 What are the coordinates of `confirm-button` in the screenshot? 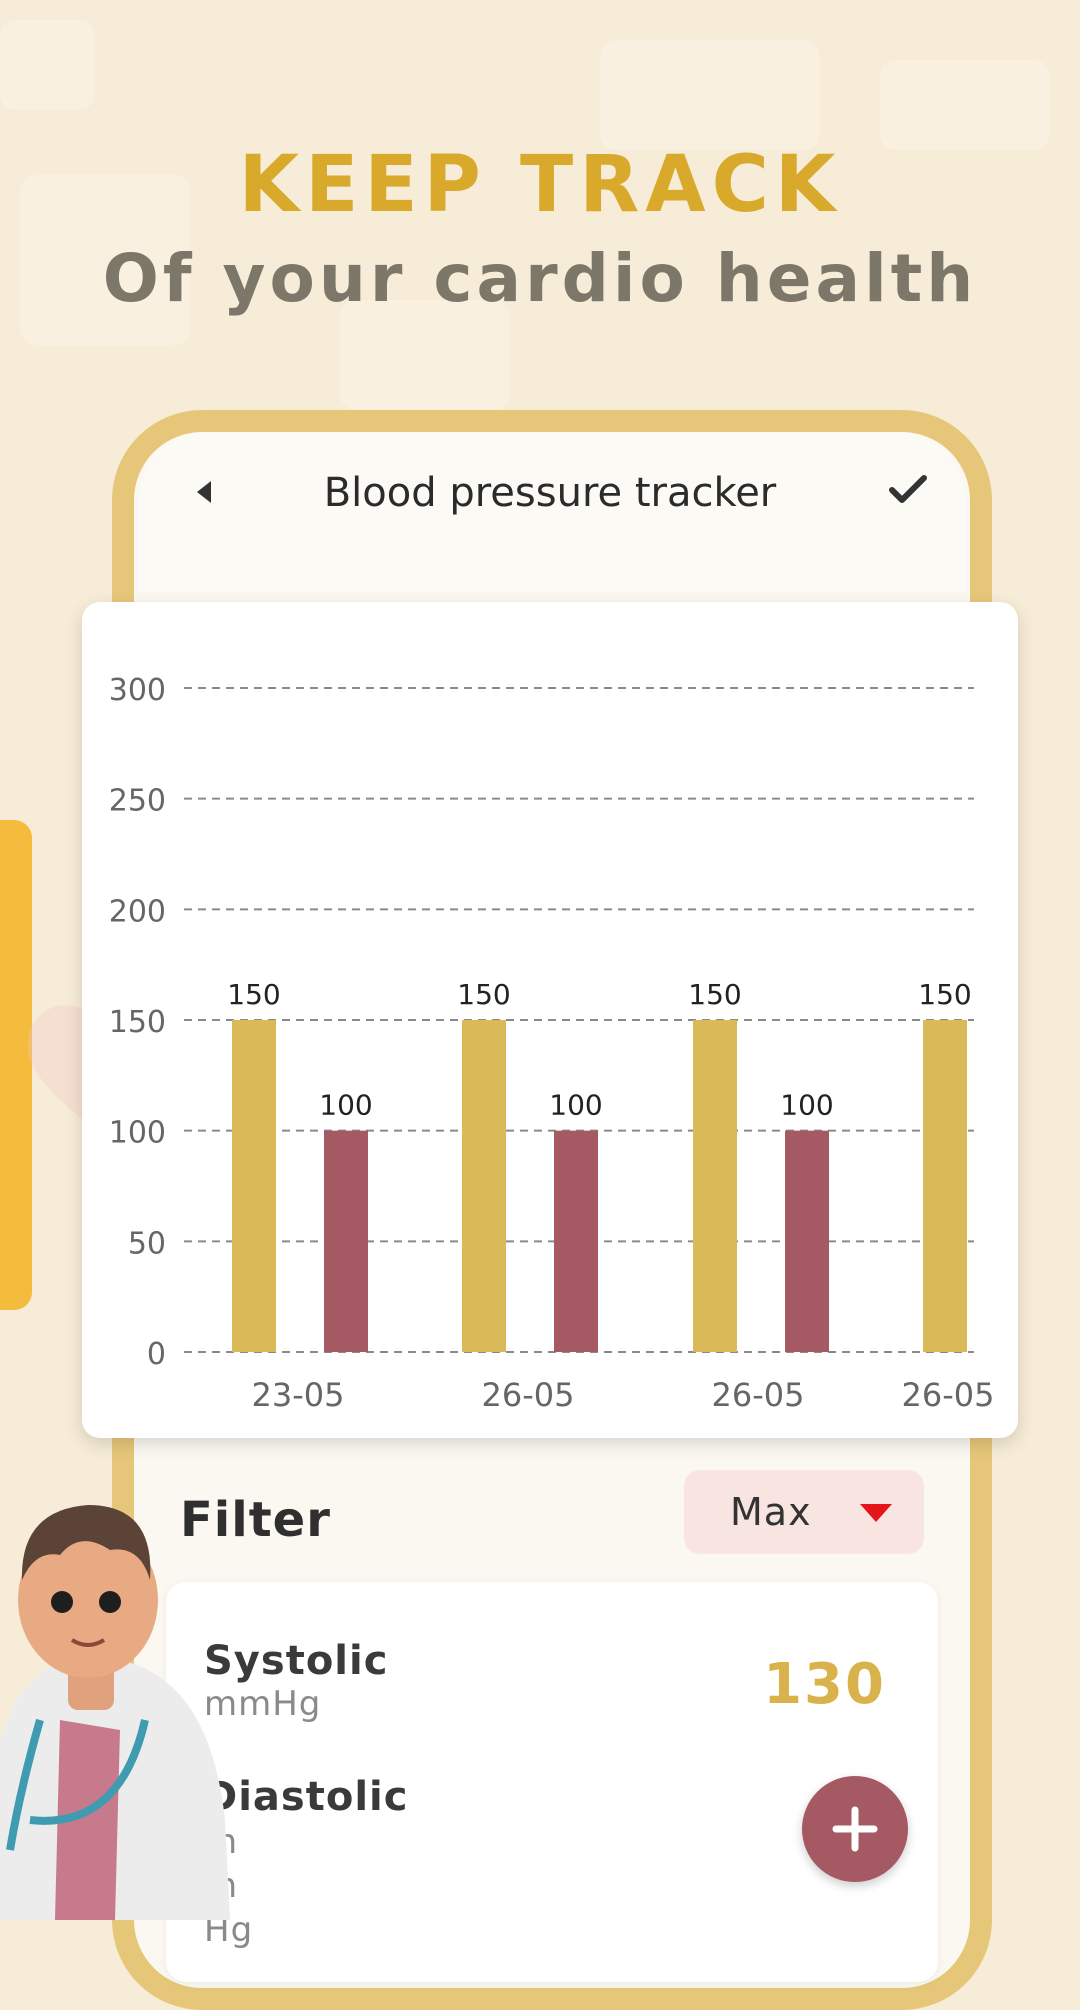 It's located at (908, 490).